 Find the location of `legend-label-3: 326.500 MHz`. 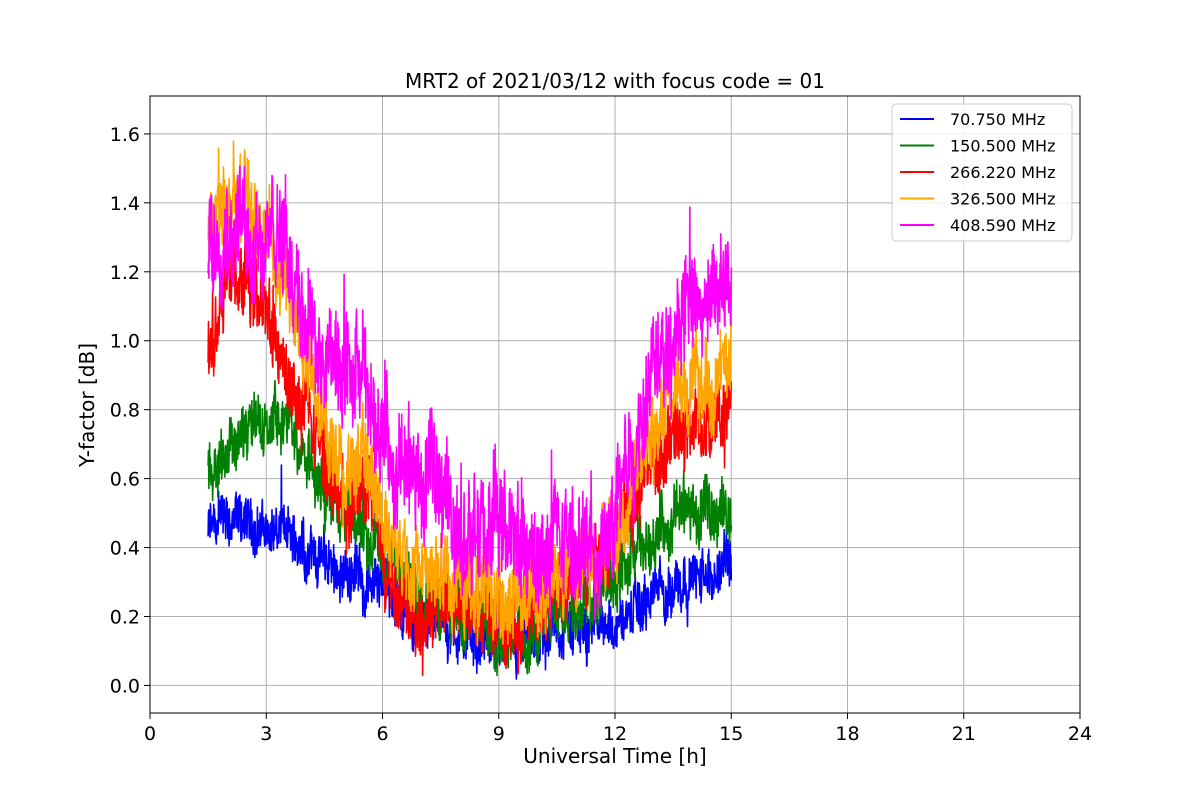

legend-label-3: 326.500 MHz is located at coordinates (1002, 199).